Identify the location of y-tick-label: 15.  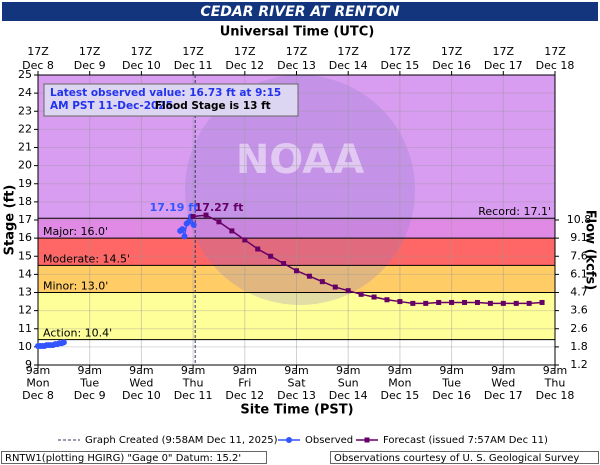
(25, 255).